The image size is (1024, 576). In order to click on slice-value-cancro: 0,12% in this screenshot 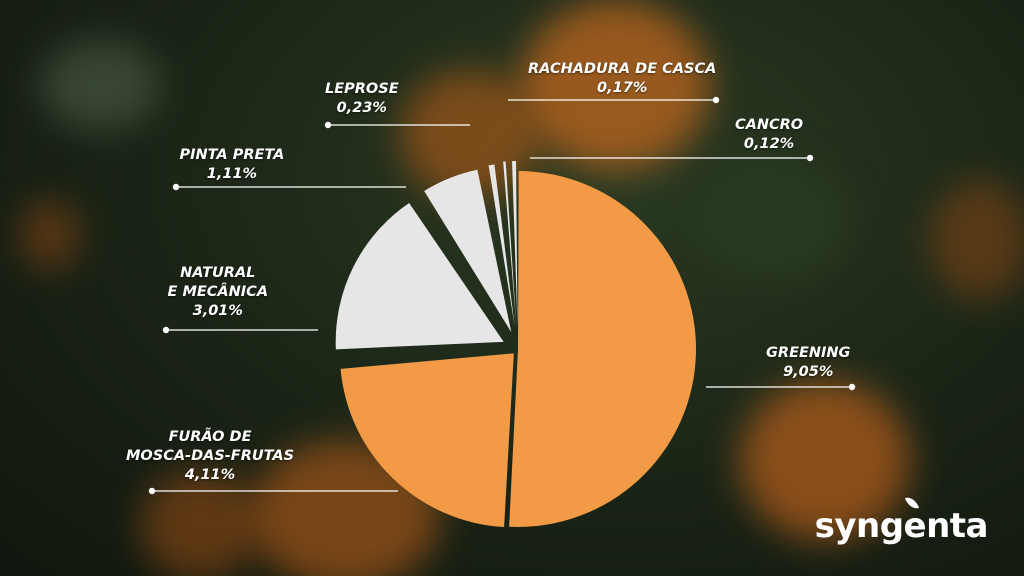, I will do `click(769, 144)`.